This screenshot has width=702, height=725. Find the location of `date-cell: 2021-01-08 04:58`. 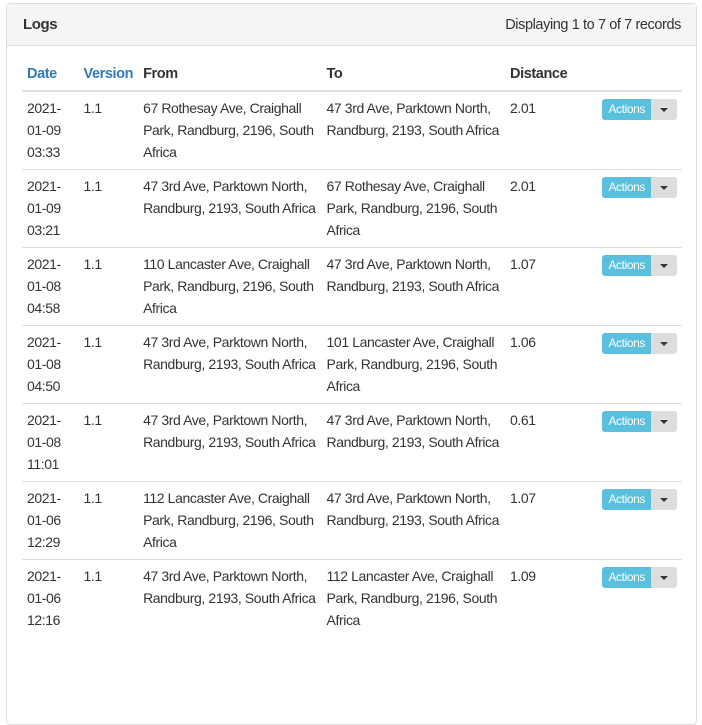

date-cell: 2021-01-08 04:58 is located at coordinates (50, 286).